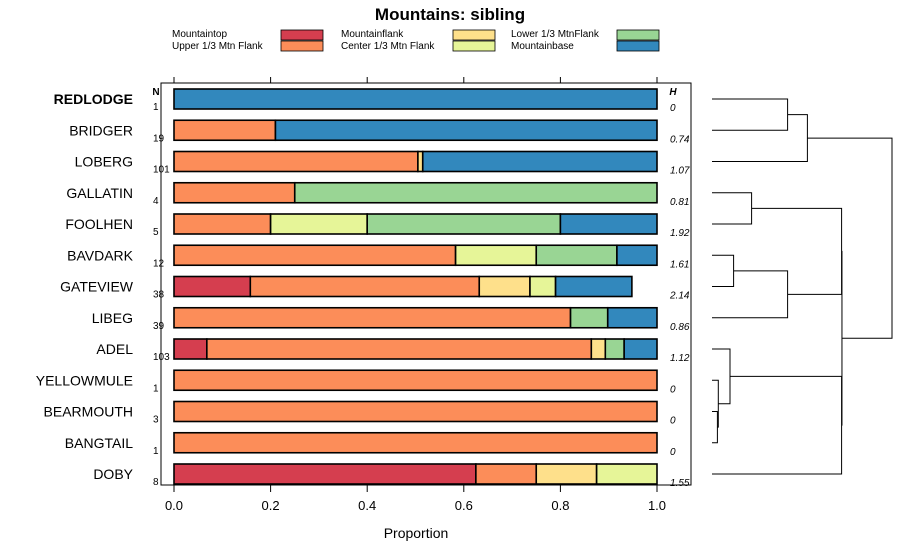 The image size is (900, 560). I want to click on bar-row: BRIDGER 19 0.74, so click(379, 132).